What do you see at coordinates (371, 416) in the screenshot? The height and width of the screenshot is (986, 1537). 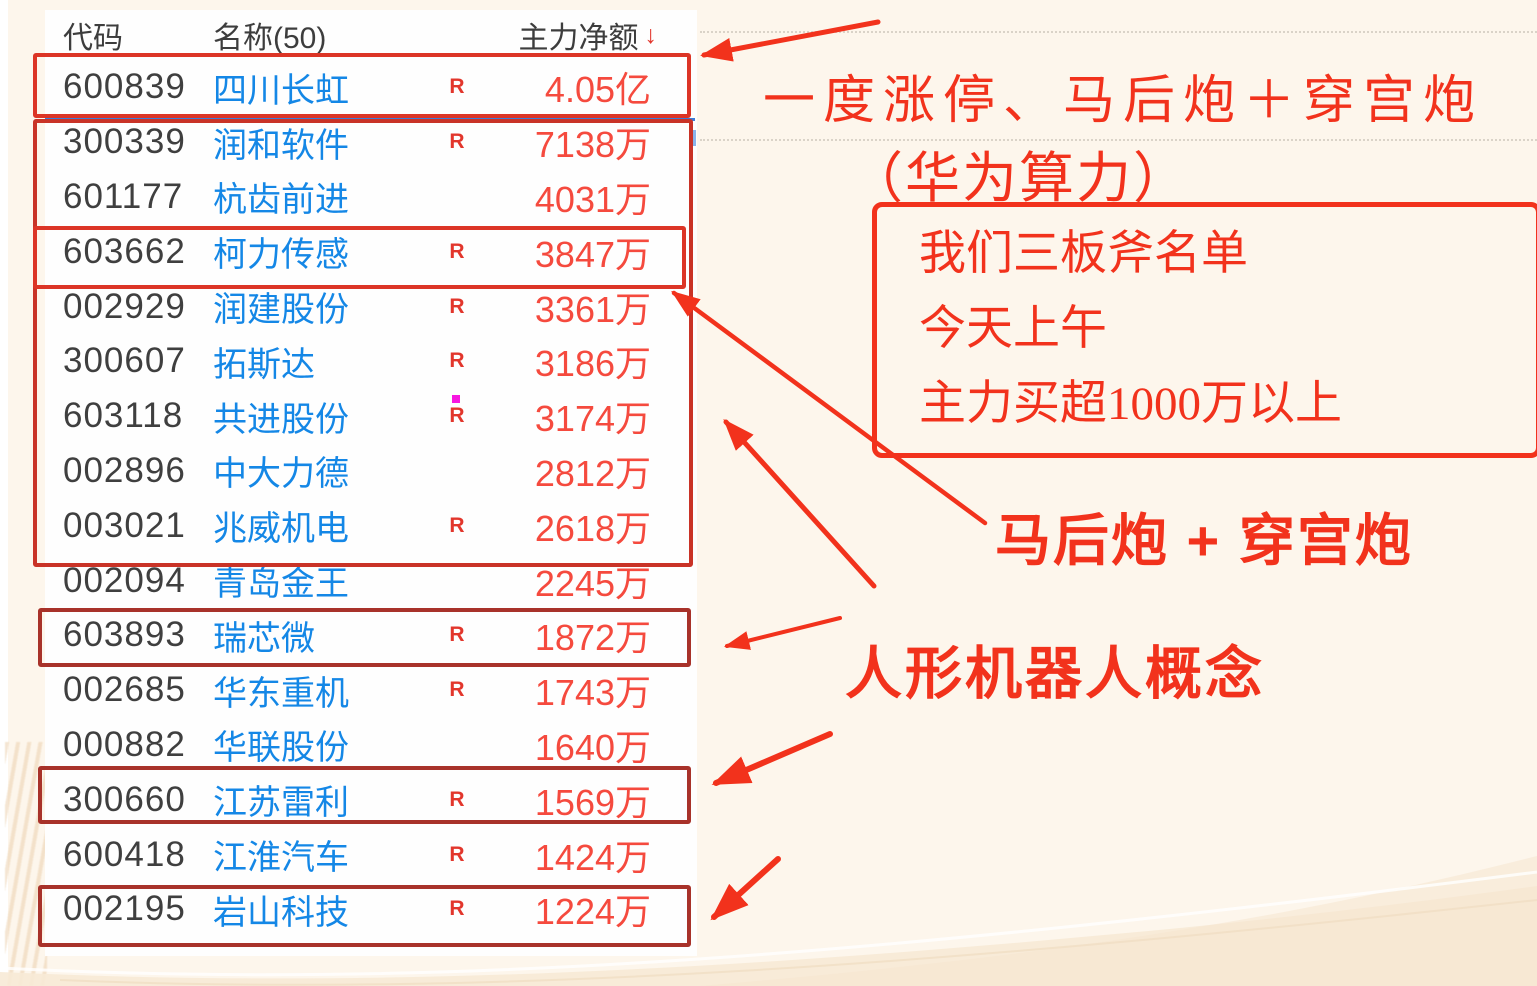 I see `table-row-603118: 603118 共进股份 R 3174万` at bounding box center [371, 416].